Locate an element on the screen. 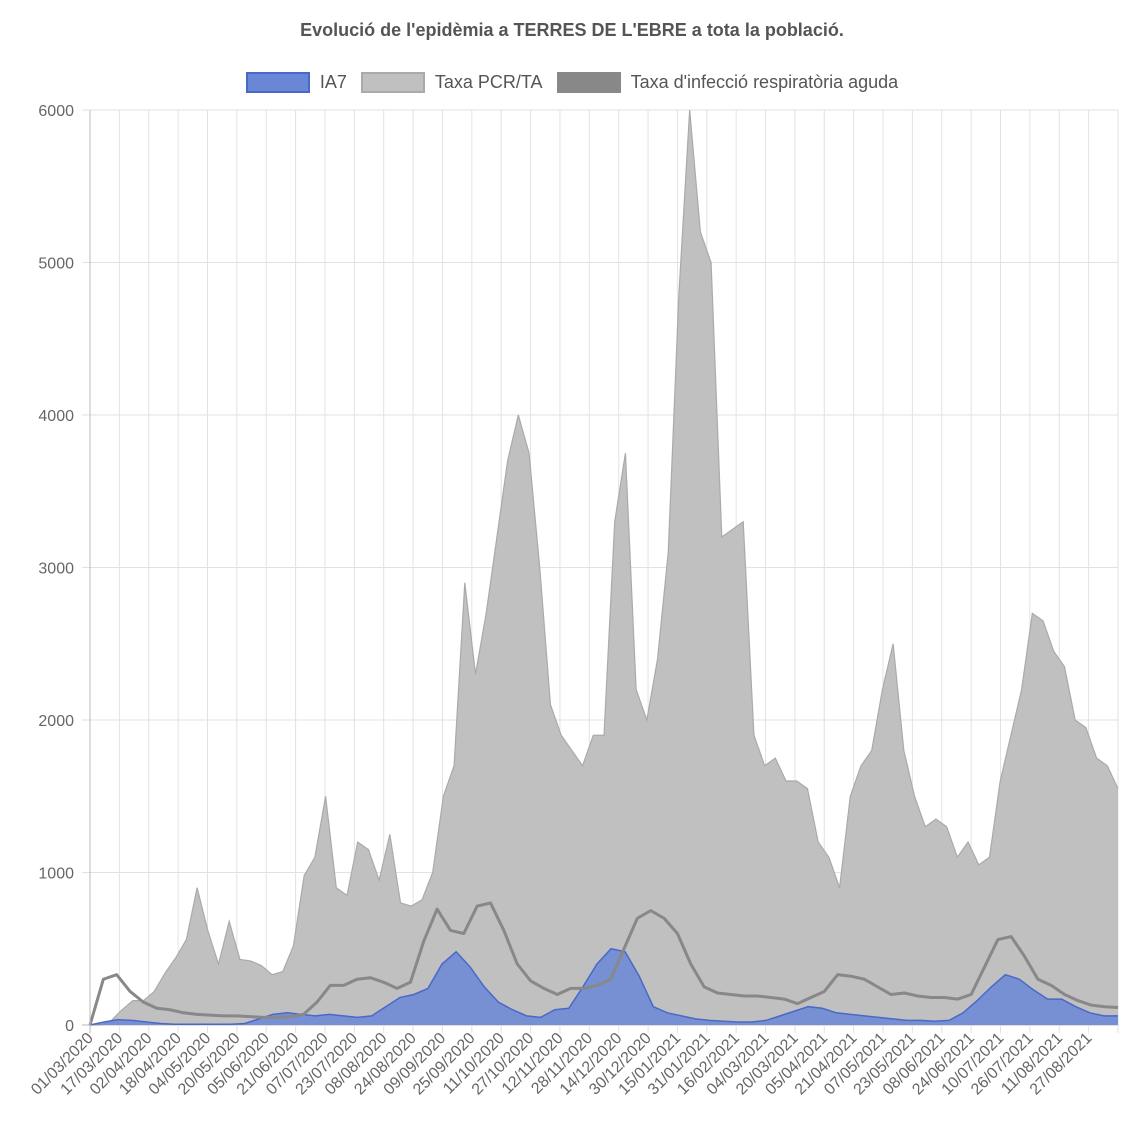  y-tick-label: 3000 is located at coordinates (56, 569).